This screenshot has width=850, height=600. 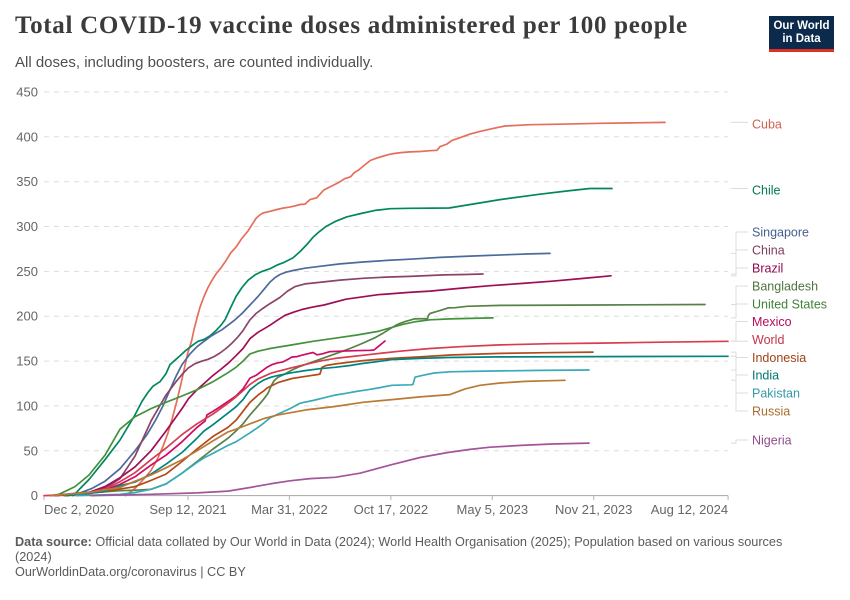 I want to click on svg-text: Chile, so click(x=766, y=191).